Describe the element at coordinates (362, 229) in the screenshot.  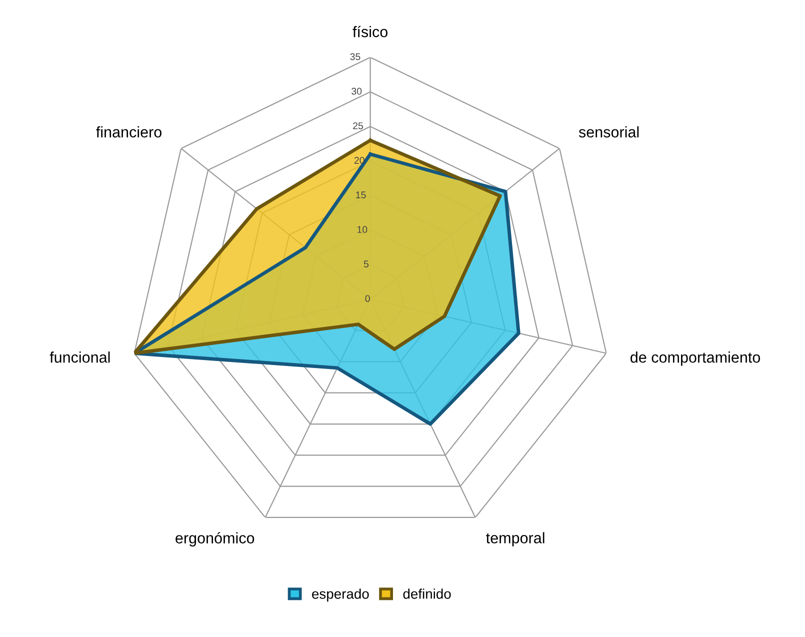
I see `y-tick-label: 10` at that location.